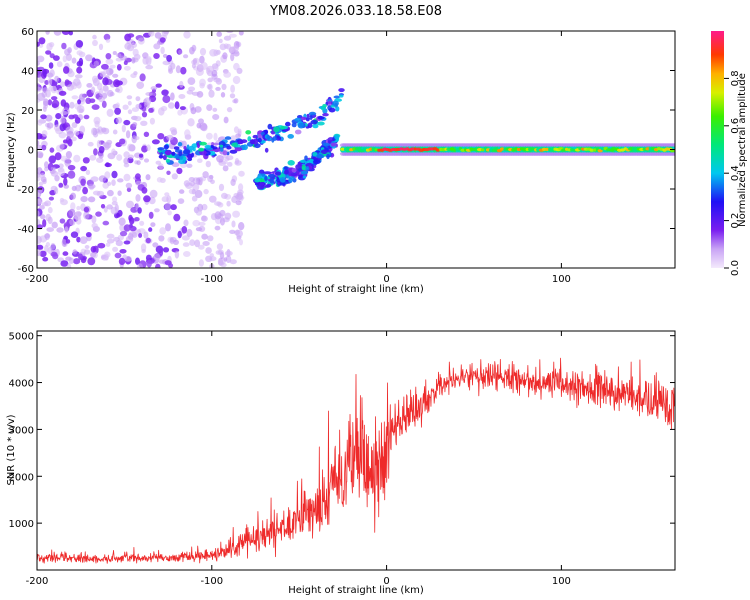  Describe the element at coordinates (735, 221) in the screenshot. I see `colorbar-tick-label: 0.2` at that location.